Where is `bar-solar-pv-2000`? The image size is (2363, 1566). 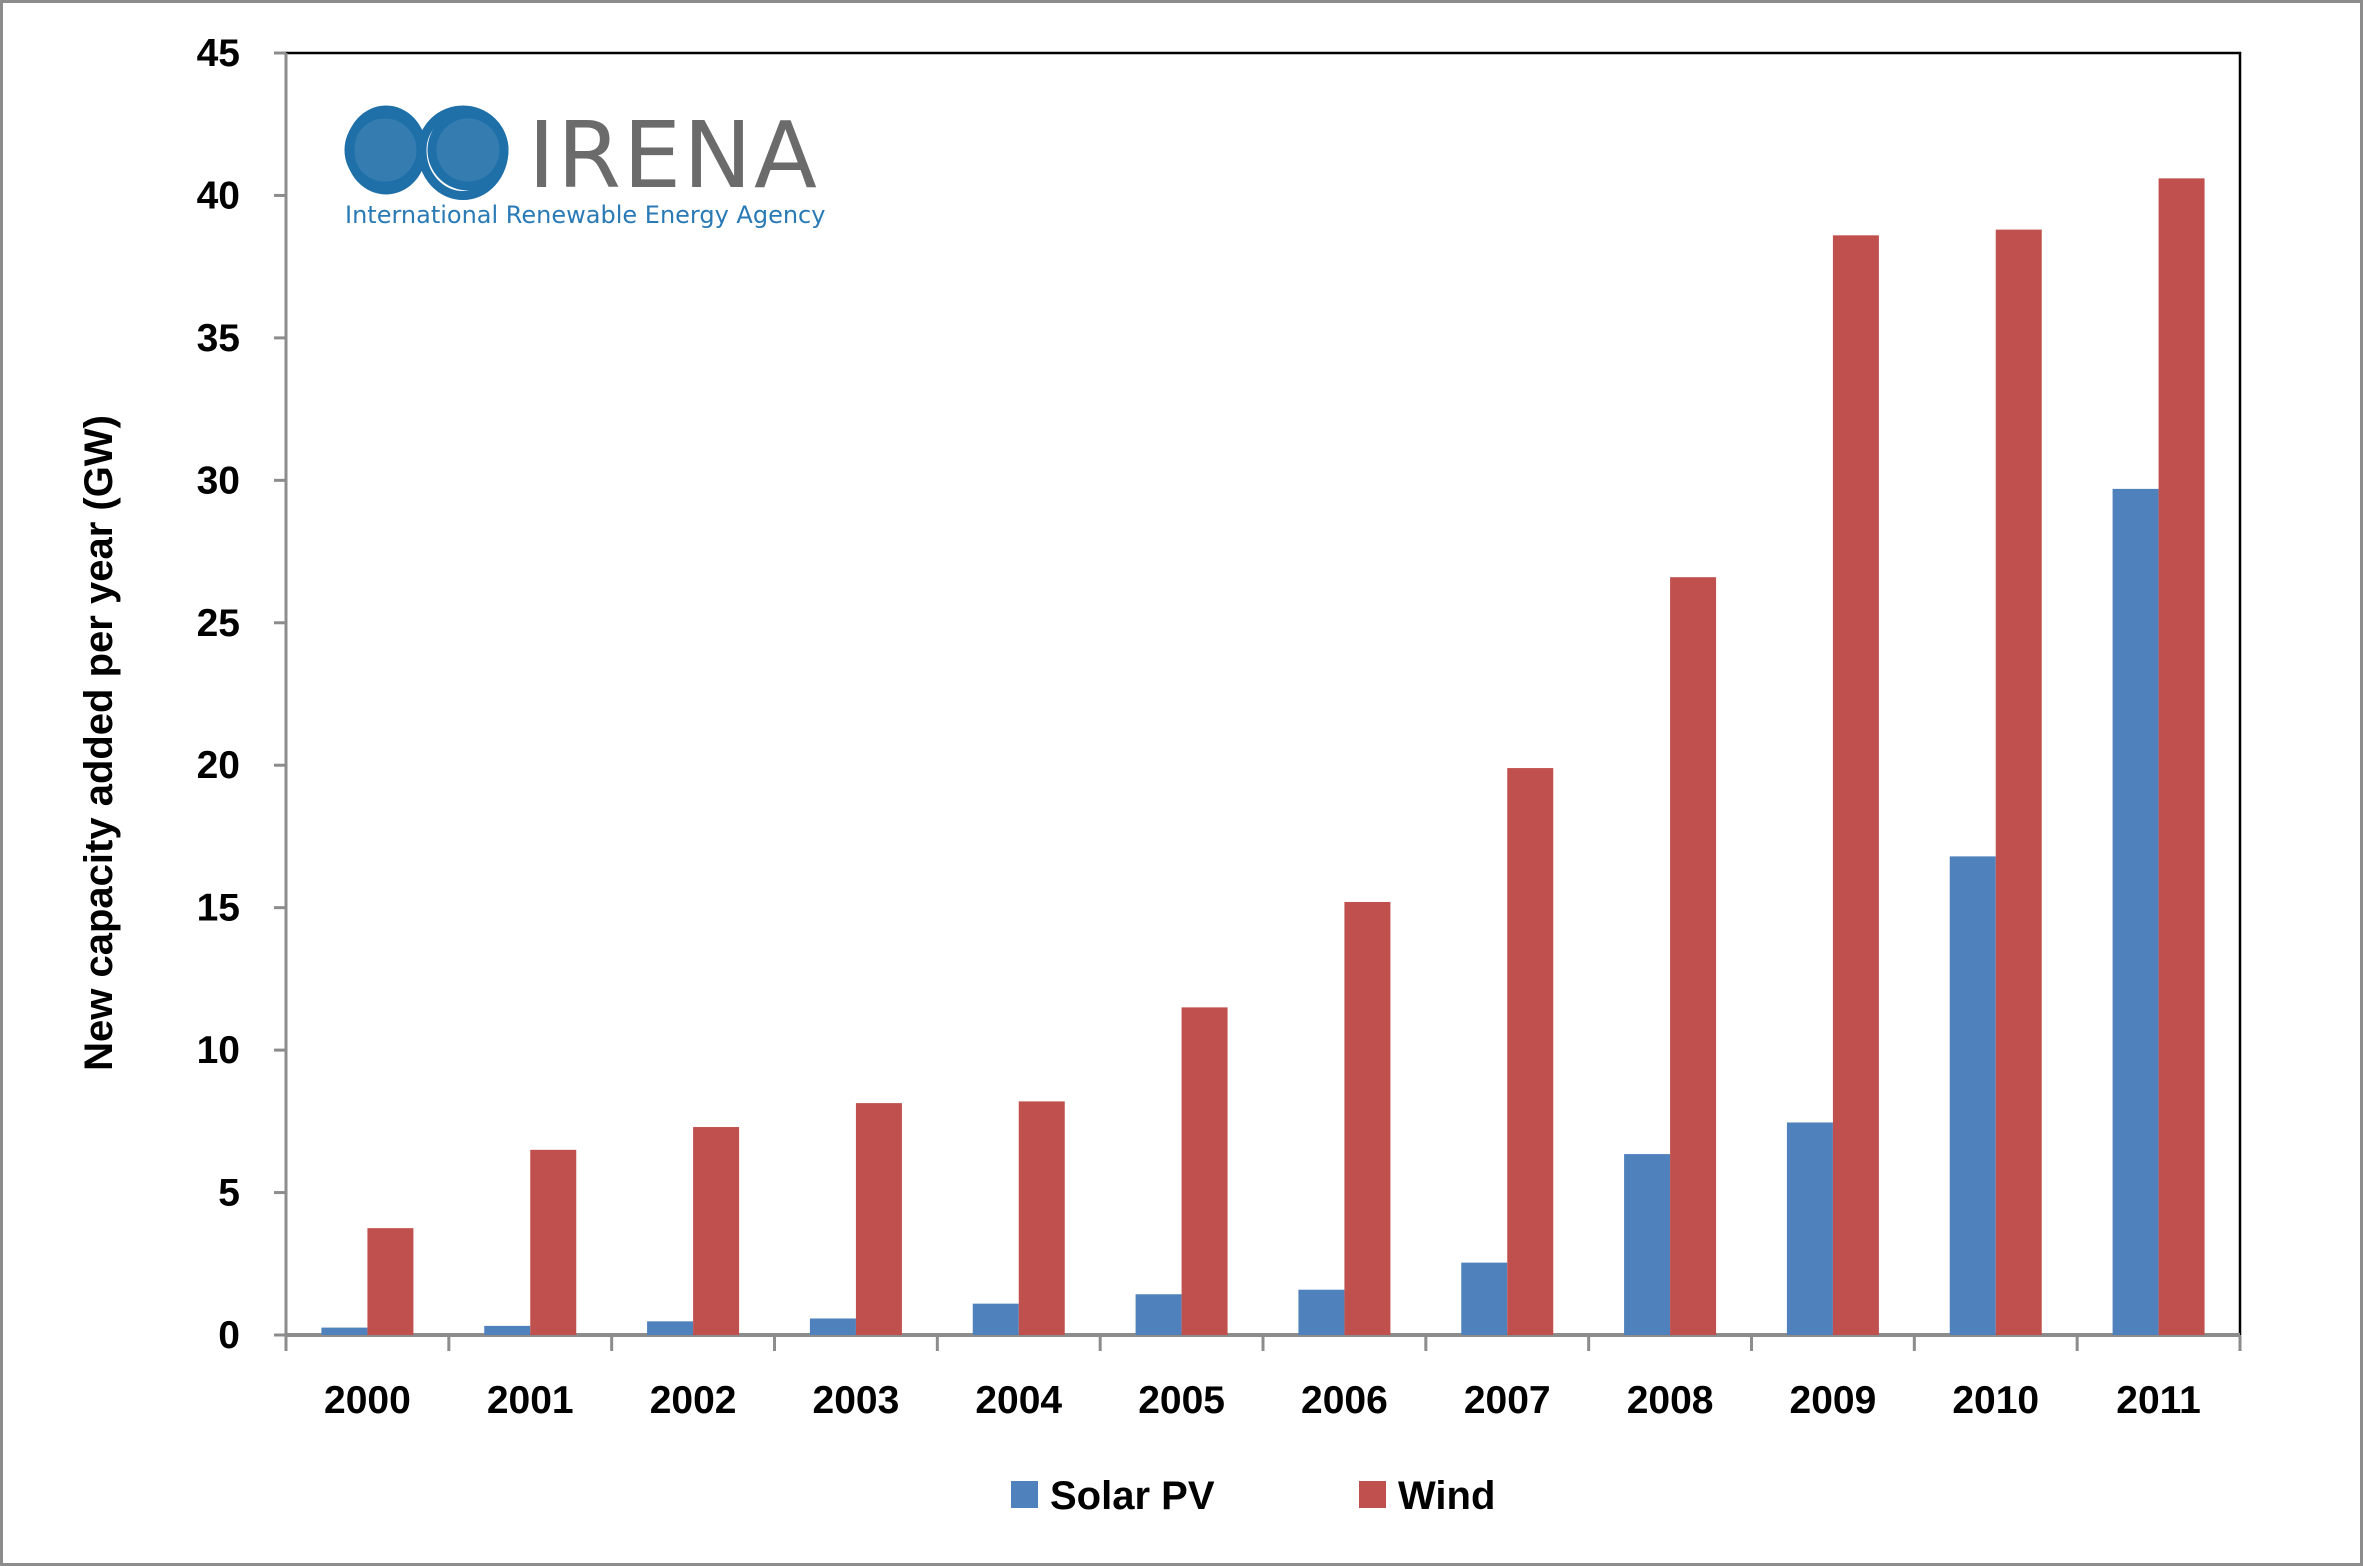 bar-solar-pv-2000 is located at coordinates (344, 1331).